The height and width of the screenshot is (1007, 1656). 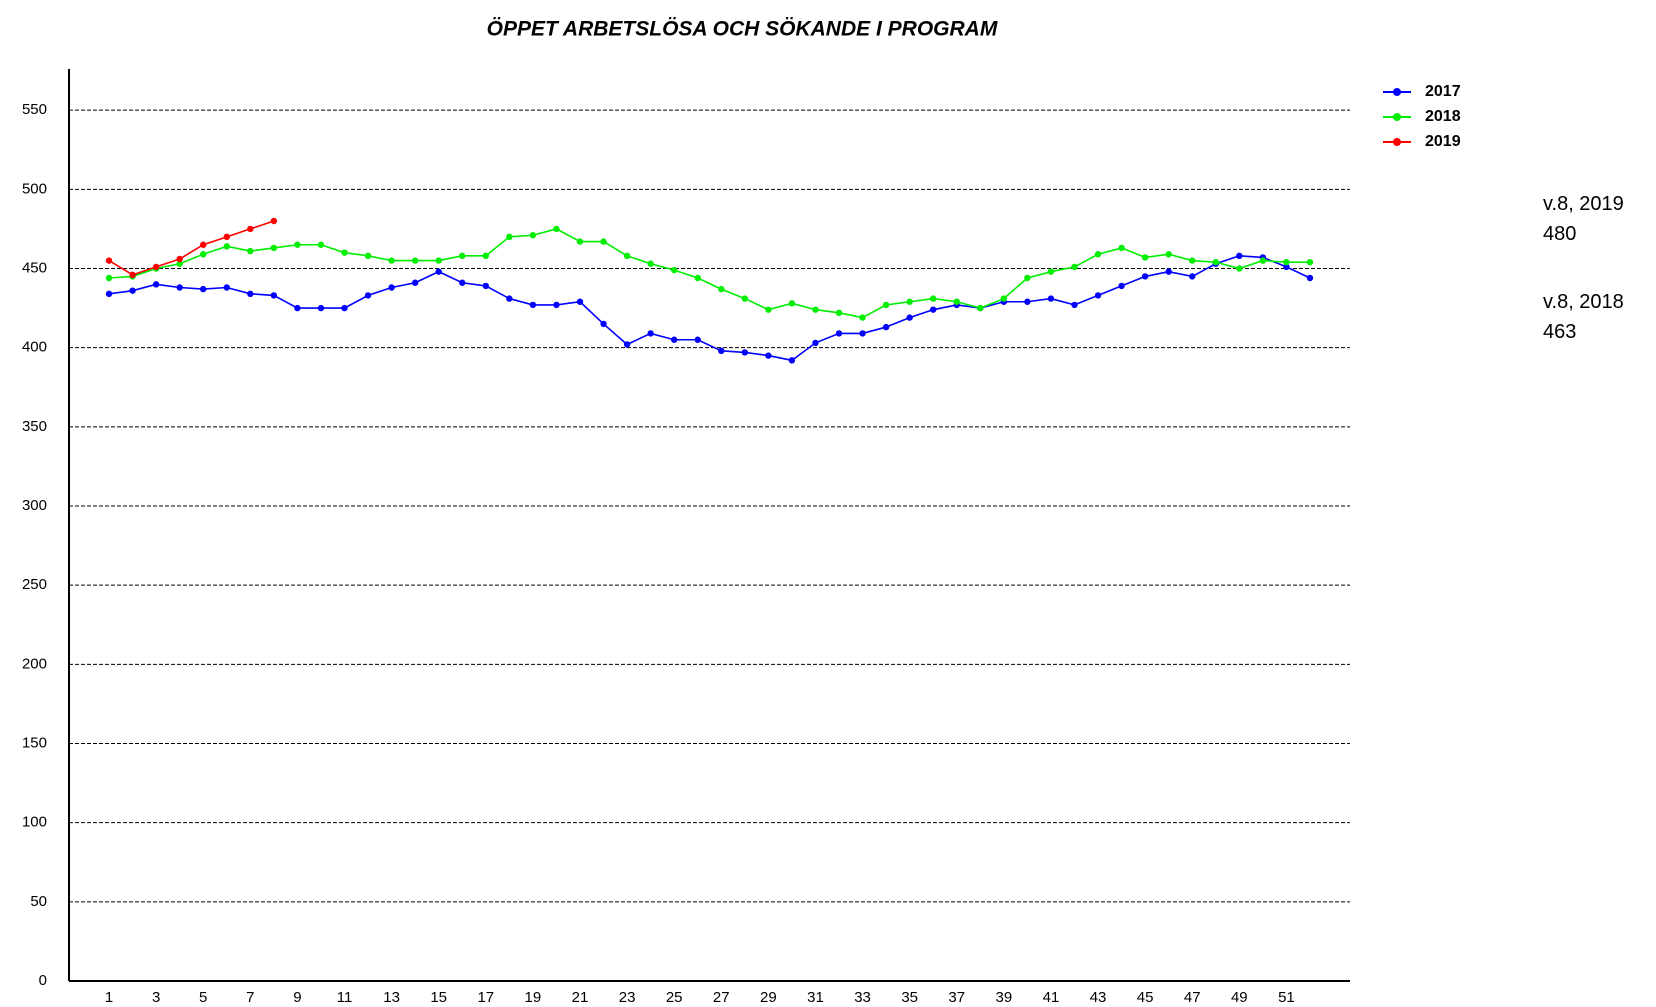 I want to click on x-tick-label: 15, so click(x=438, y=997).